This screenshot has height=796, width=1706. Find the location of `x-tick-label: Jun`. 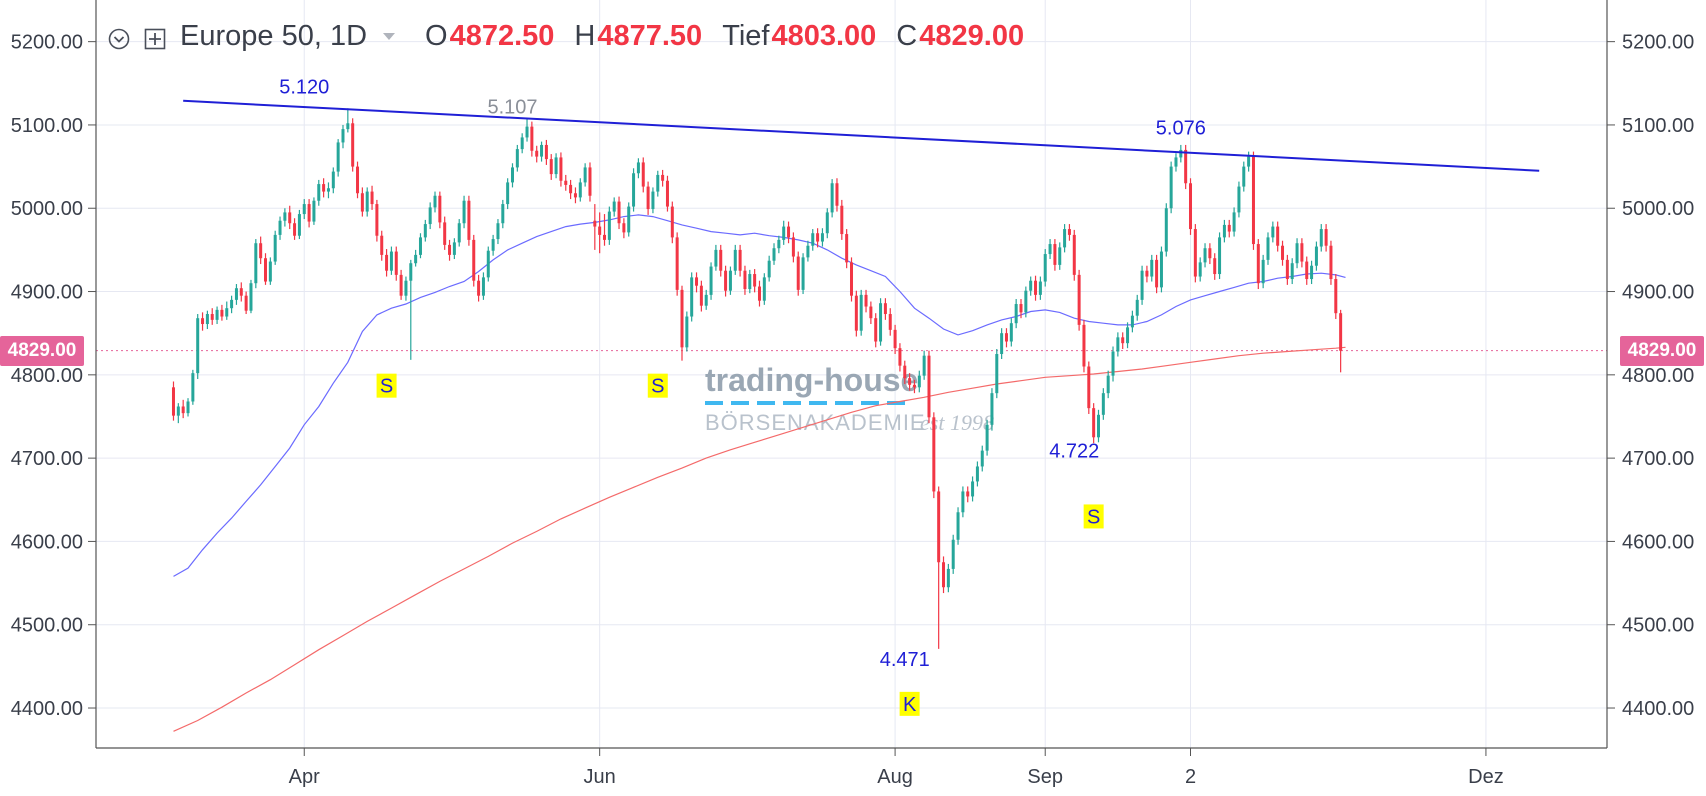

x-tick-label: Jun is located at coordinates (600, 777).